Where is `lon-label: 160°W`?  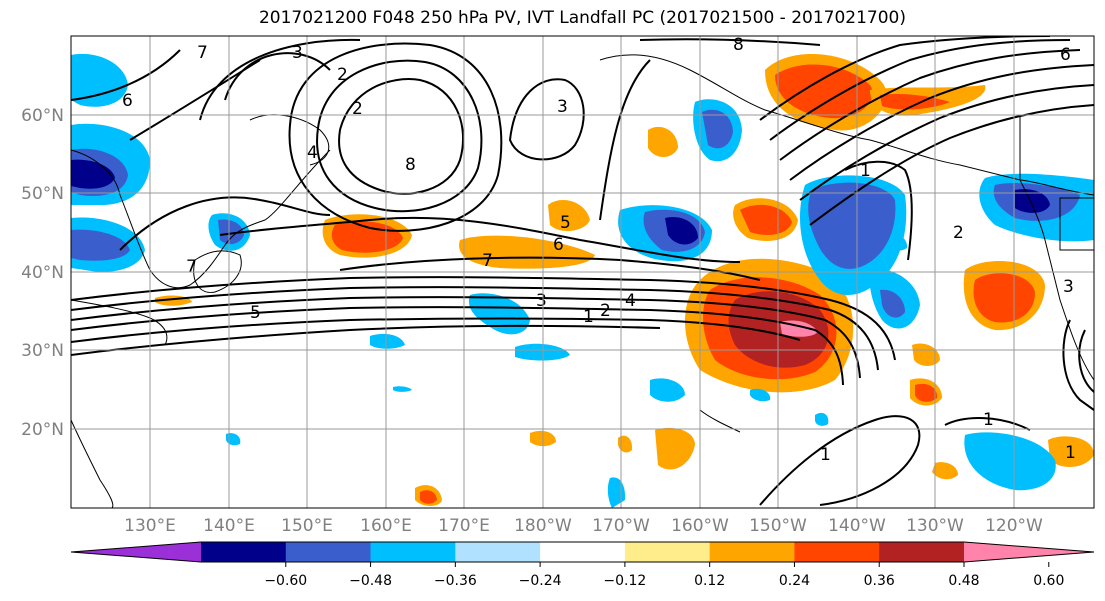 lon-label: 160°W is located at coordinates (700, 526).